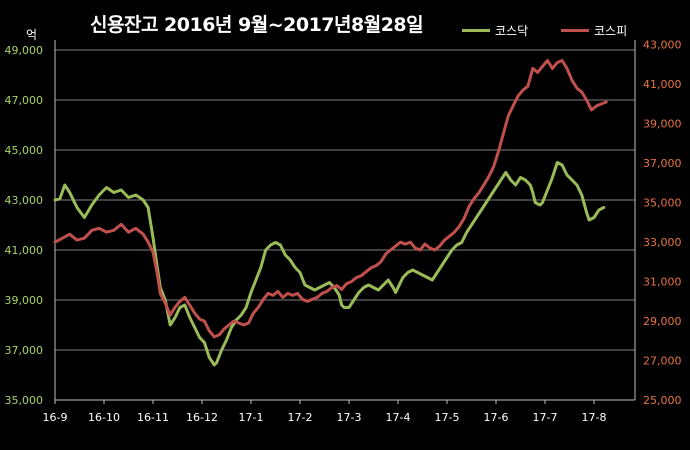 The width and height of the screenshot is (690, 450). I want to click on right-axis-tick-label: 41,000, so click(662, 84).